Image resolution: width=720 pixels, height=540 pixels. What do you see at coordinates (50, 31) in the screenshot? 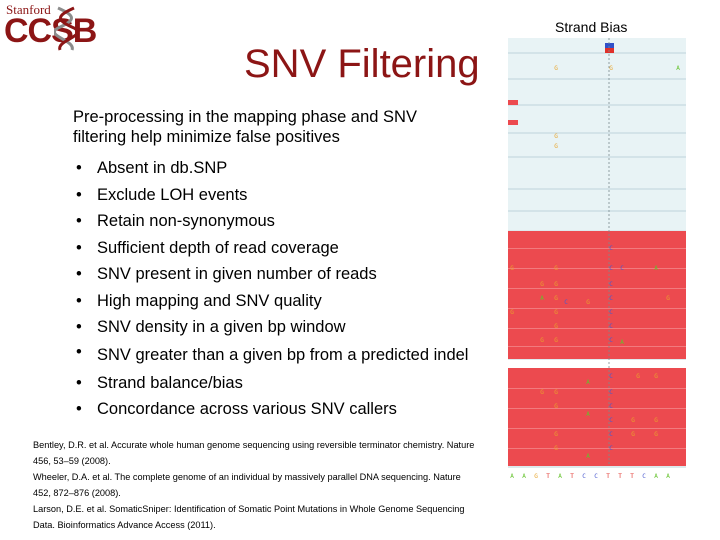
I see `logo-ccsb-text: CCSB` at bounding box center [50, 31].